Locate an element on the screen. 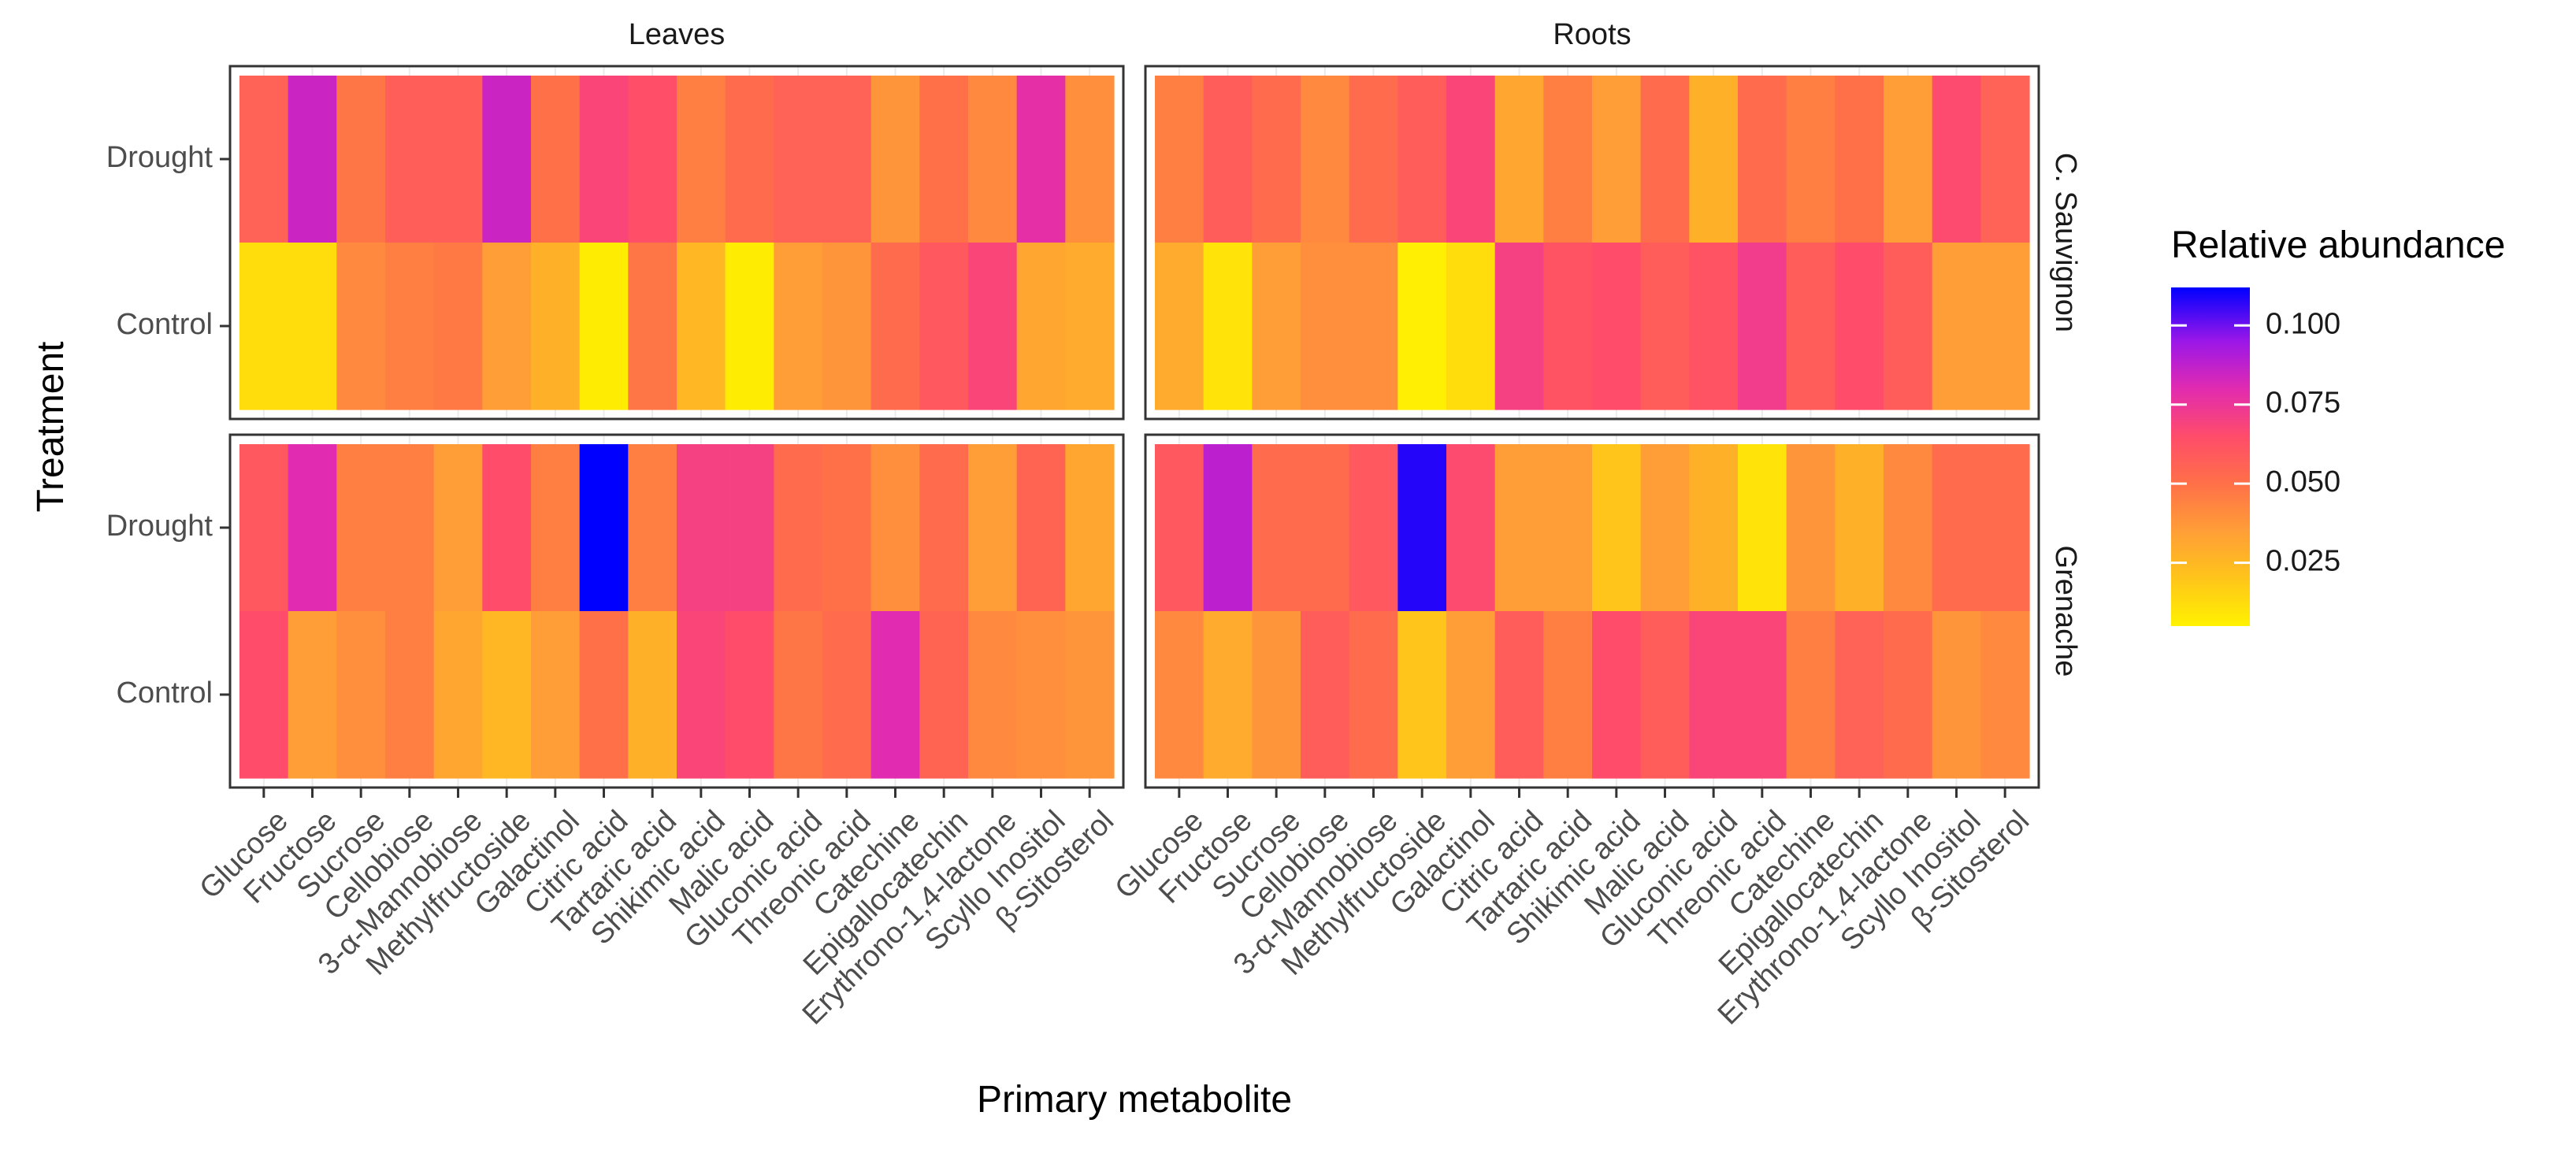  legend-tick-label: 0.100 is located at coordinates (2303, 323).